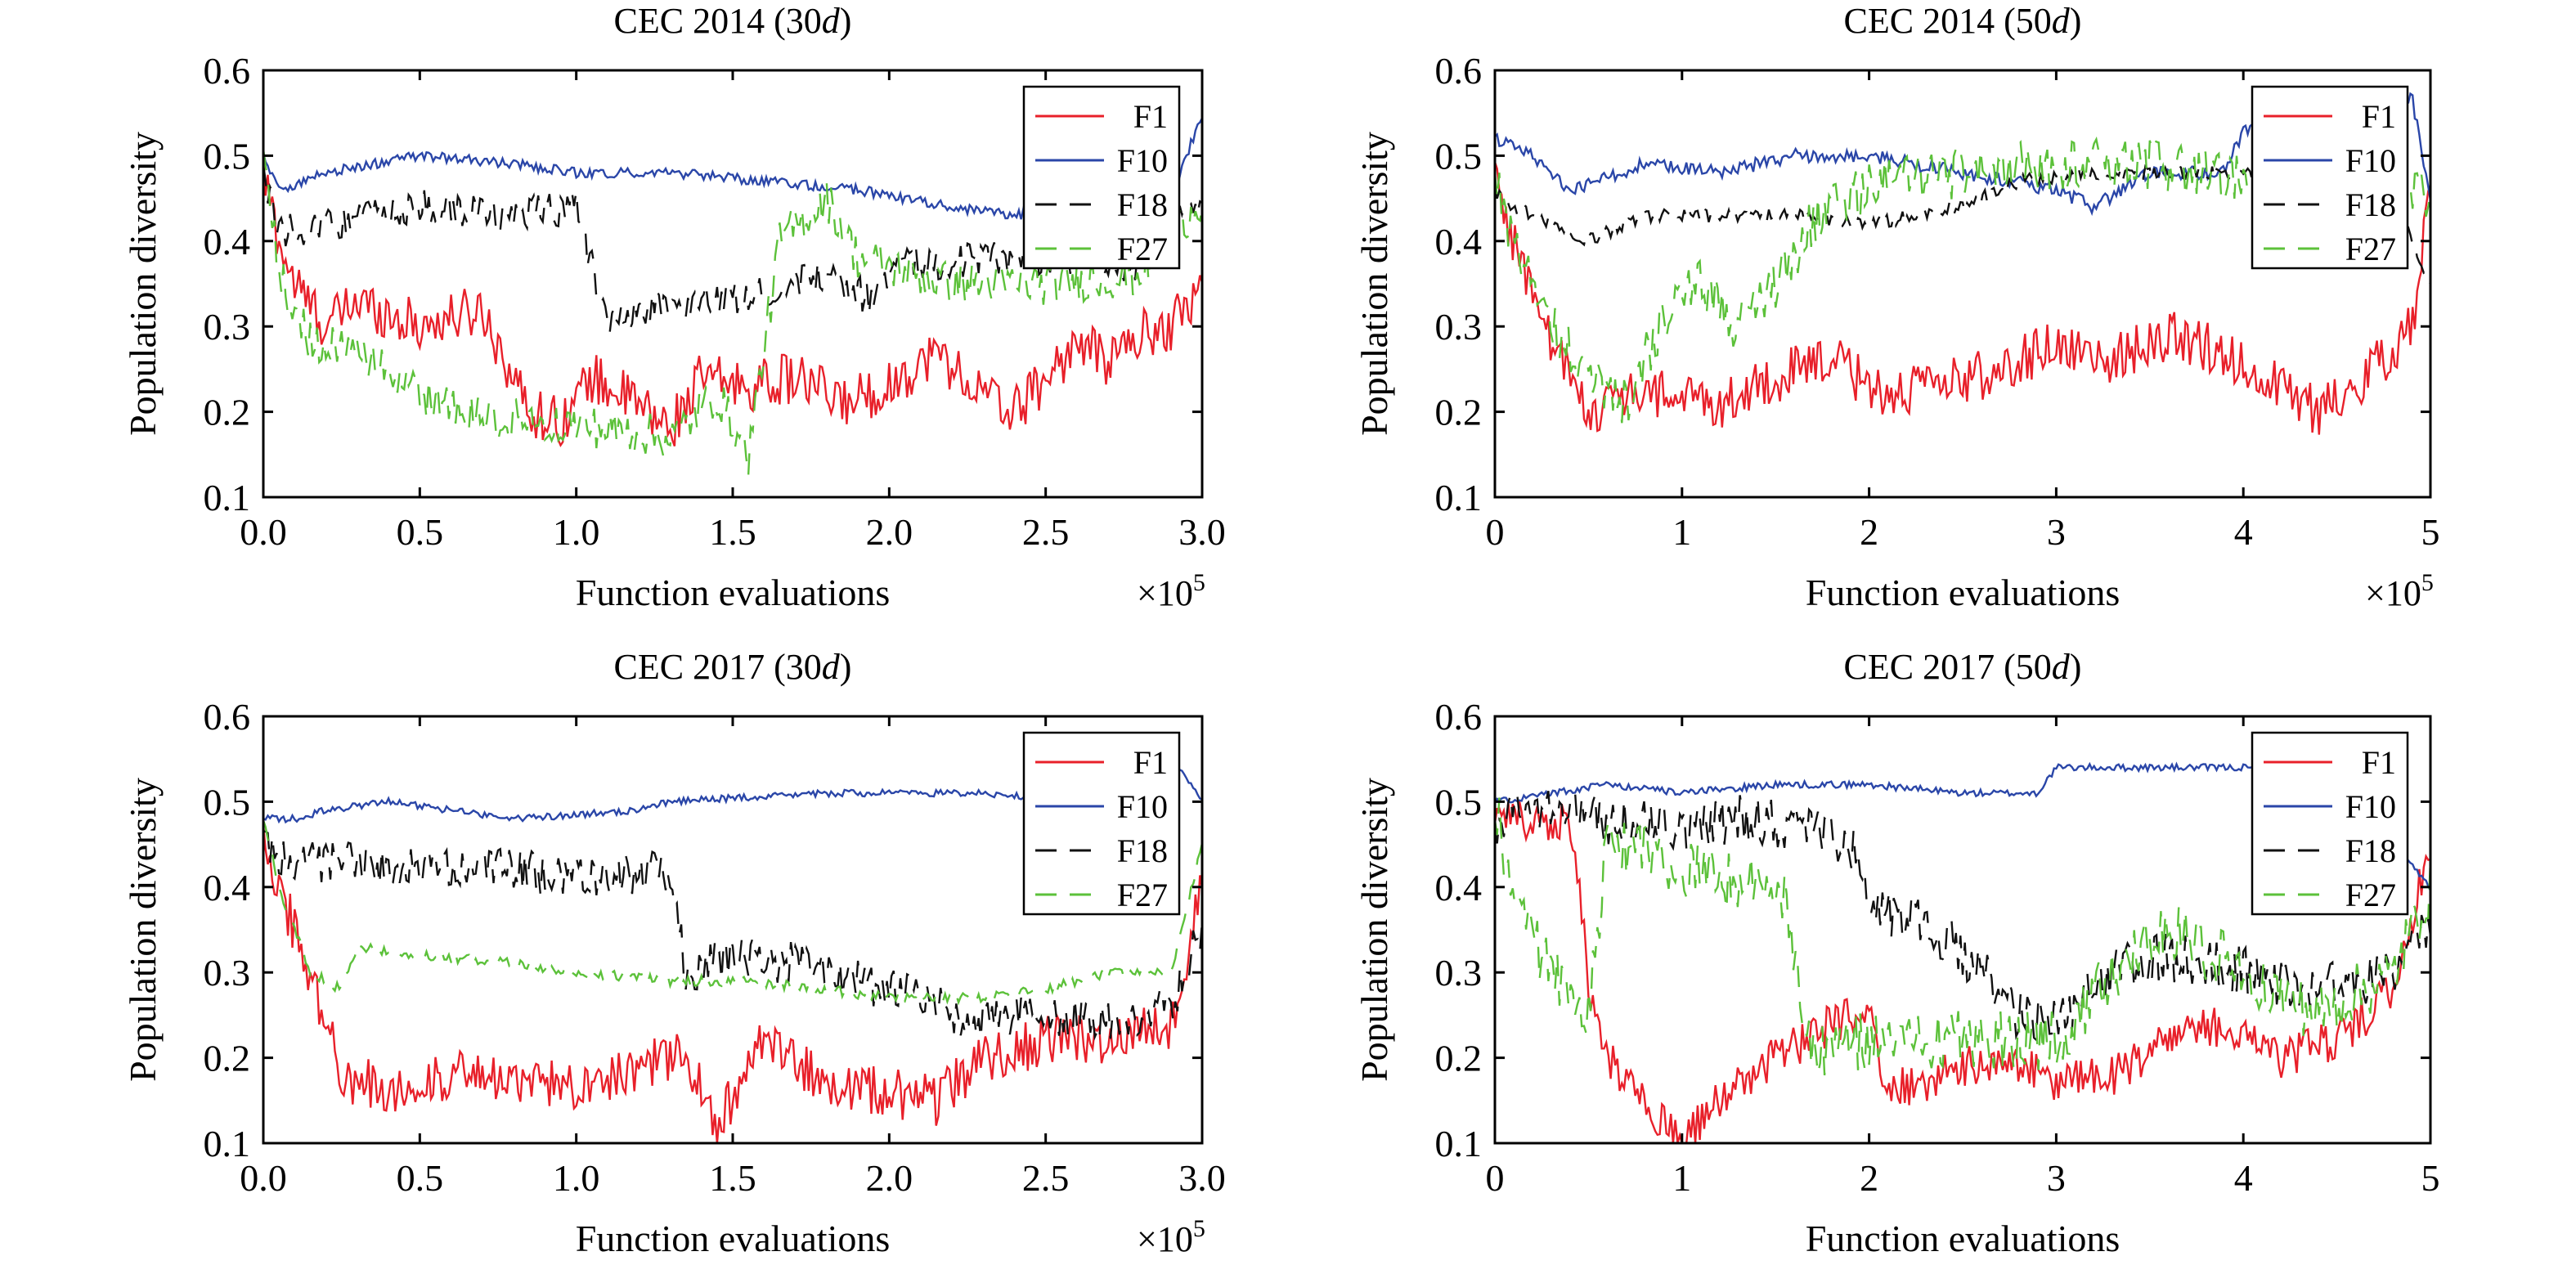 This screenshot has width=2576, height=1274. Describe the element at coordinates (1963, 21) in the screenshot. I see `chart-title: CEC 2014 (50d)` at that location.